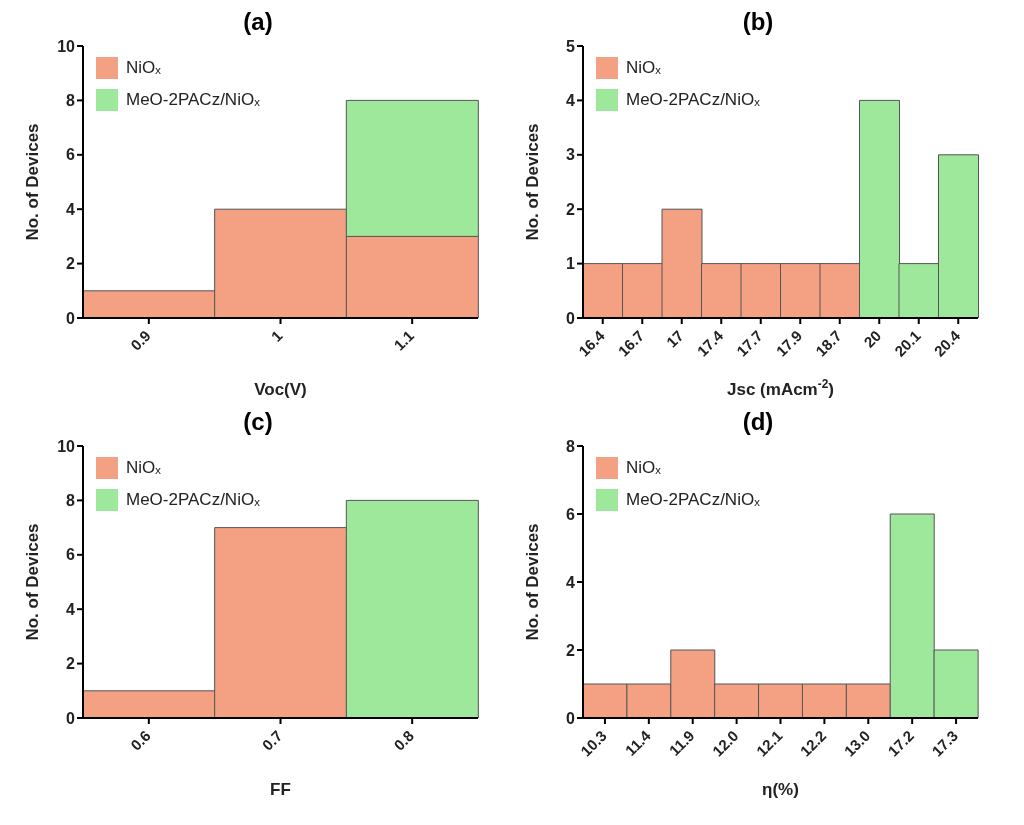 The image size is (1024, 825). Describe the element at coordinates (140, 340) in the screenshot. I see `x-tick-label: 0.9` at that location.